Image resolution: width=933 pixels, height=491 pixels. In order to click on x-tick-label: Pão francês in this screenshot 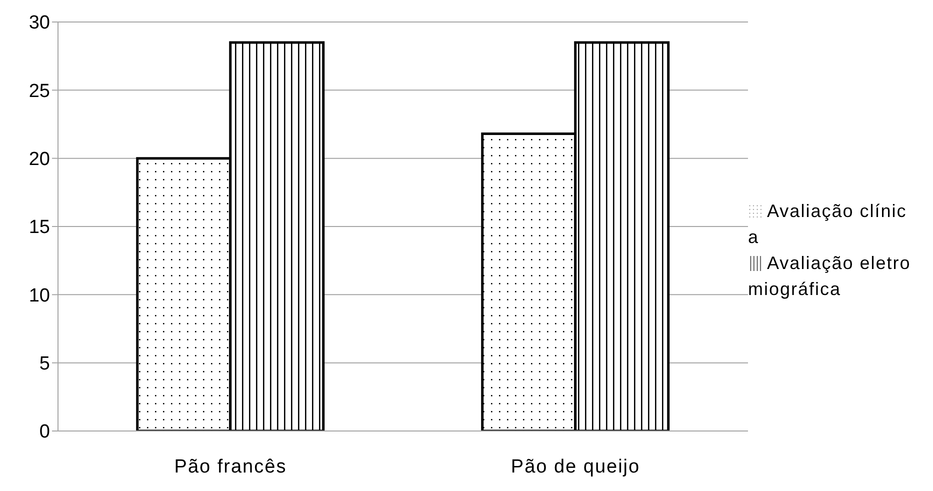, I will do `click(230, 467)`.